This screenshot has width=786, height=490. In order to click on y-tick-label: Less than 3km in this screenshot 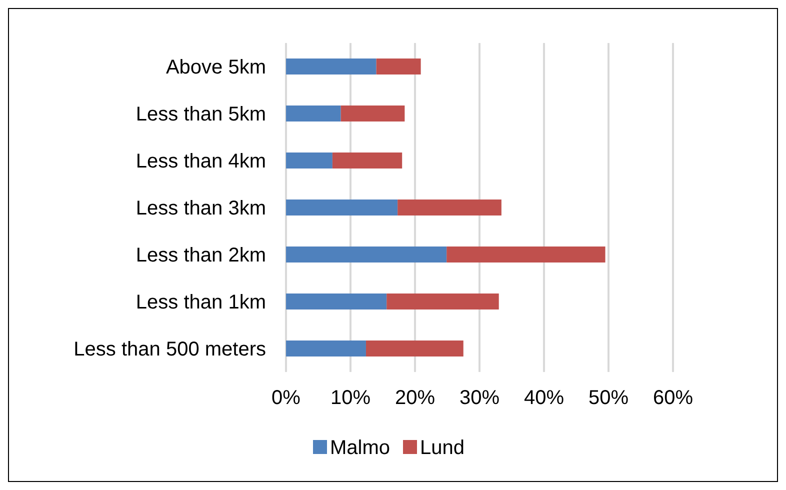, I will do `click(201, 209)`.